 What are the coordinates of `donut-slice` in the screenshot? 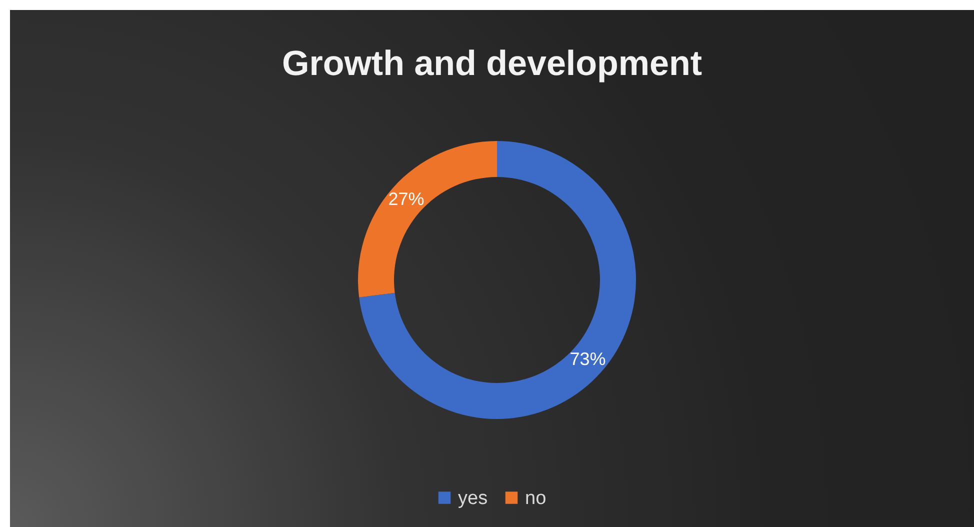 It's located at (427, 219).